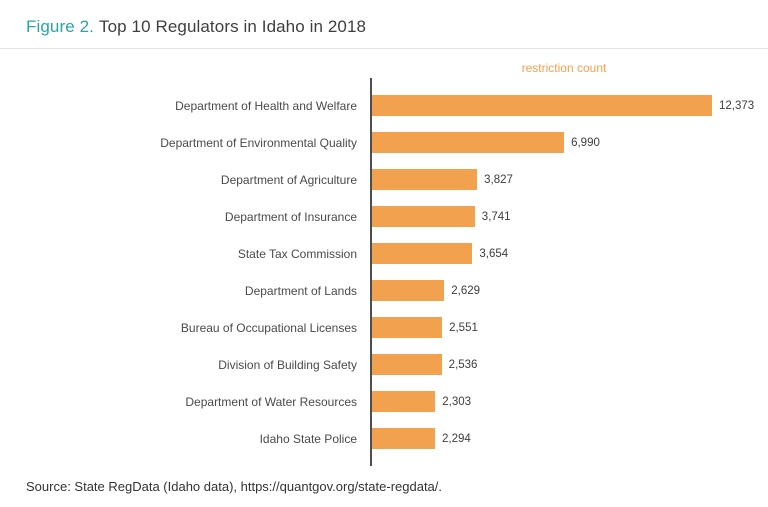 This screenshot has width=768, height=507. Describe the element at coordinates (496, 216) in the screenshot. I see `value-label: 3,741` at that location.